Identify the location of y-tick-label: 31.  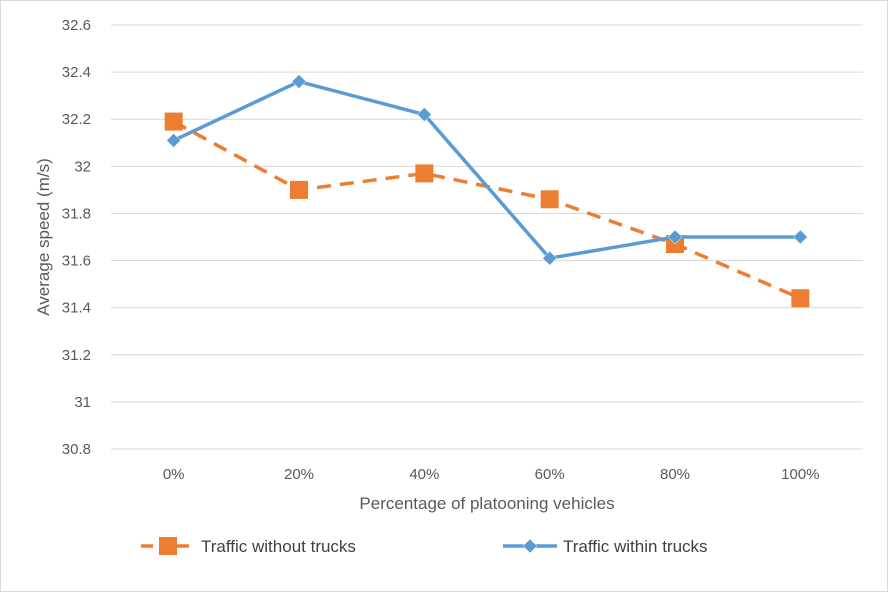
(82, 402).